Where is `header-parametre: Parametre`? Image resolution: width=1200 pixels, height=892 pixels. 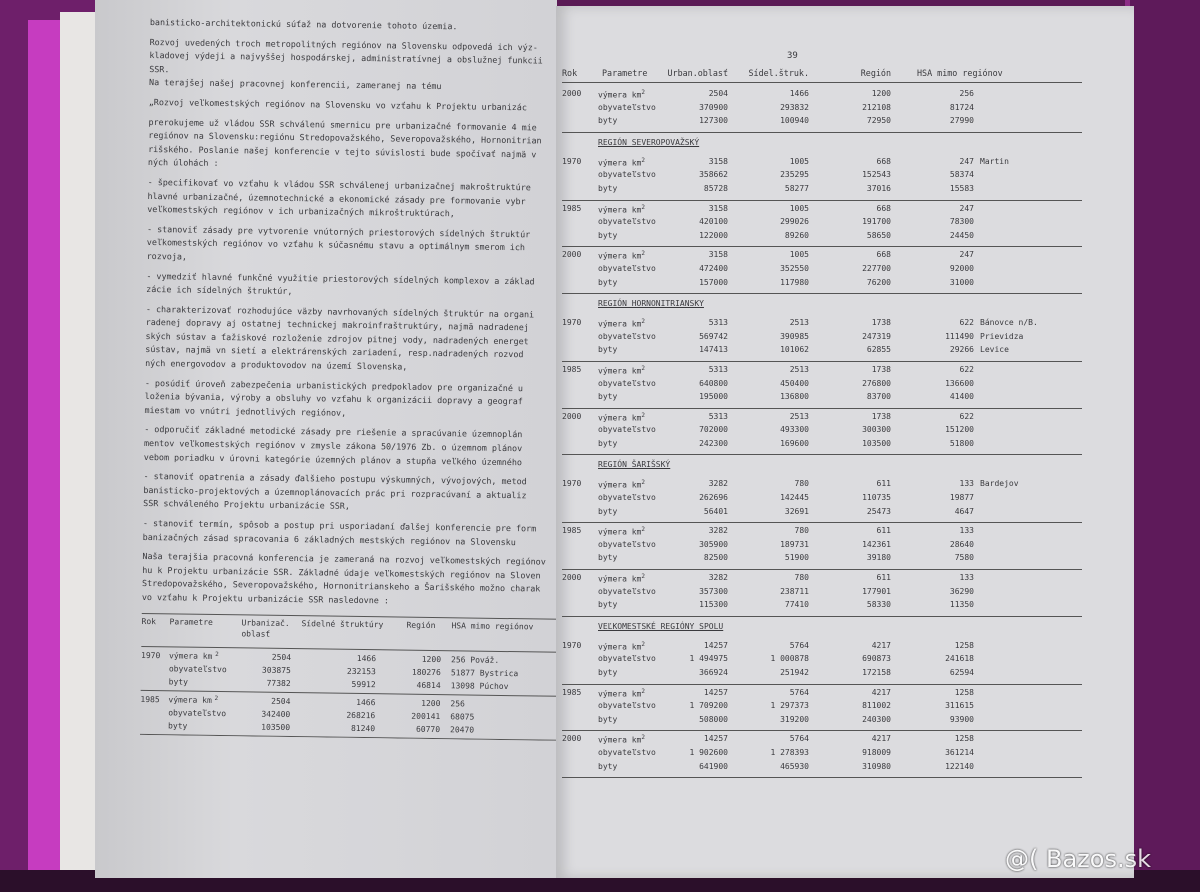 header-parametre: Parametre is located at coordinates (625, 73).